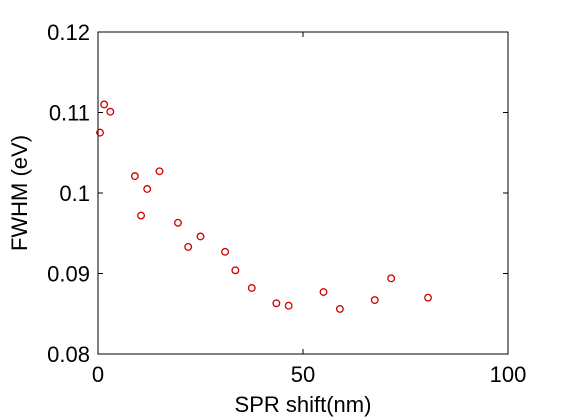 The height and width of the screenshot is (420, 561). Describe the element at coordinates (74, 193) in the screenshot. I see `y-tick-label: 0.1` at that location.